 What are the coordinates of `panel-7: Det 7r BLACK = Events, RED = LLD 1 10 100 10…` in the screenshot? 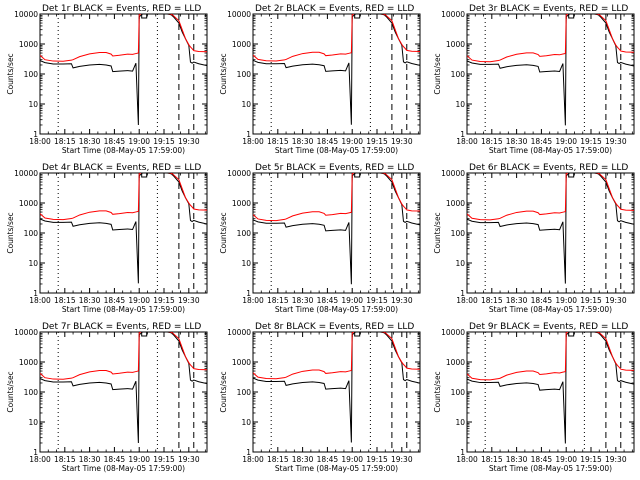 It's located at (107, 397).